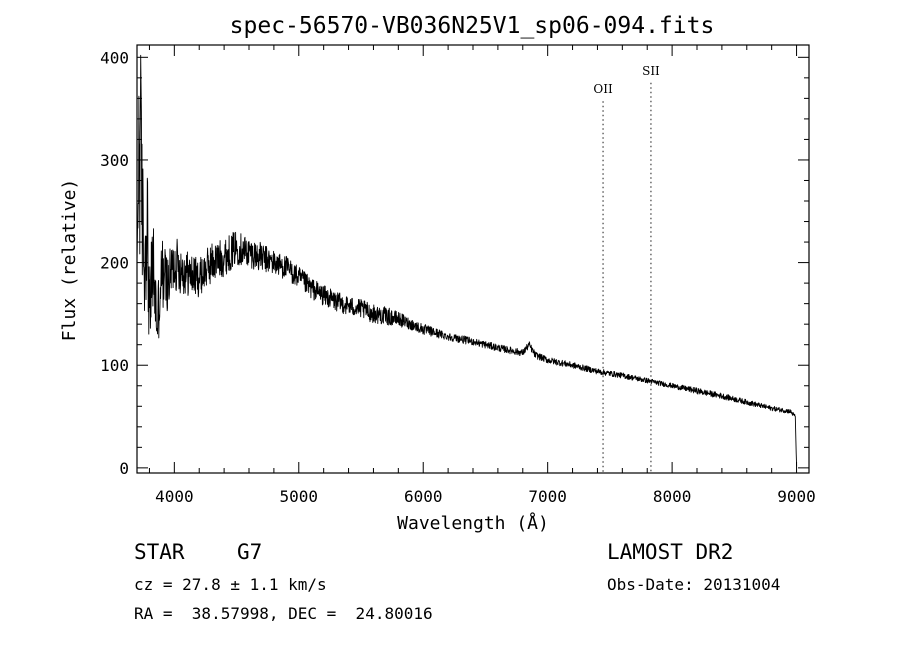  What do you see at coordinates (174, 496) in the screenshot?
I see `x-tick-label: 4000` at bounding box center [174, 496].